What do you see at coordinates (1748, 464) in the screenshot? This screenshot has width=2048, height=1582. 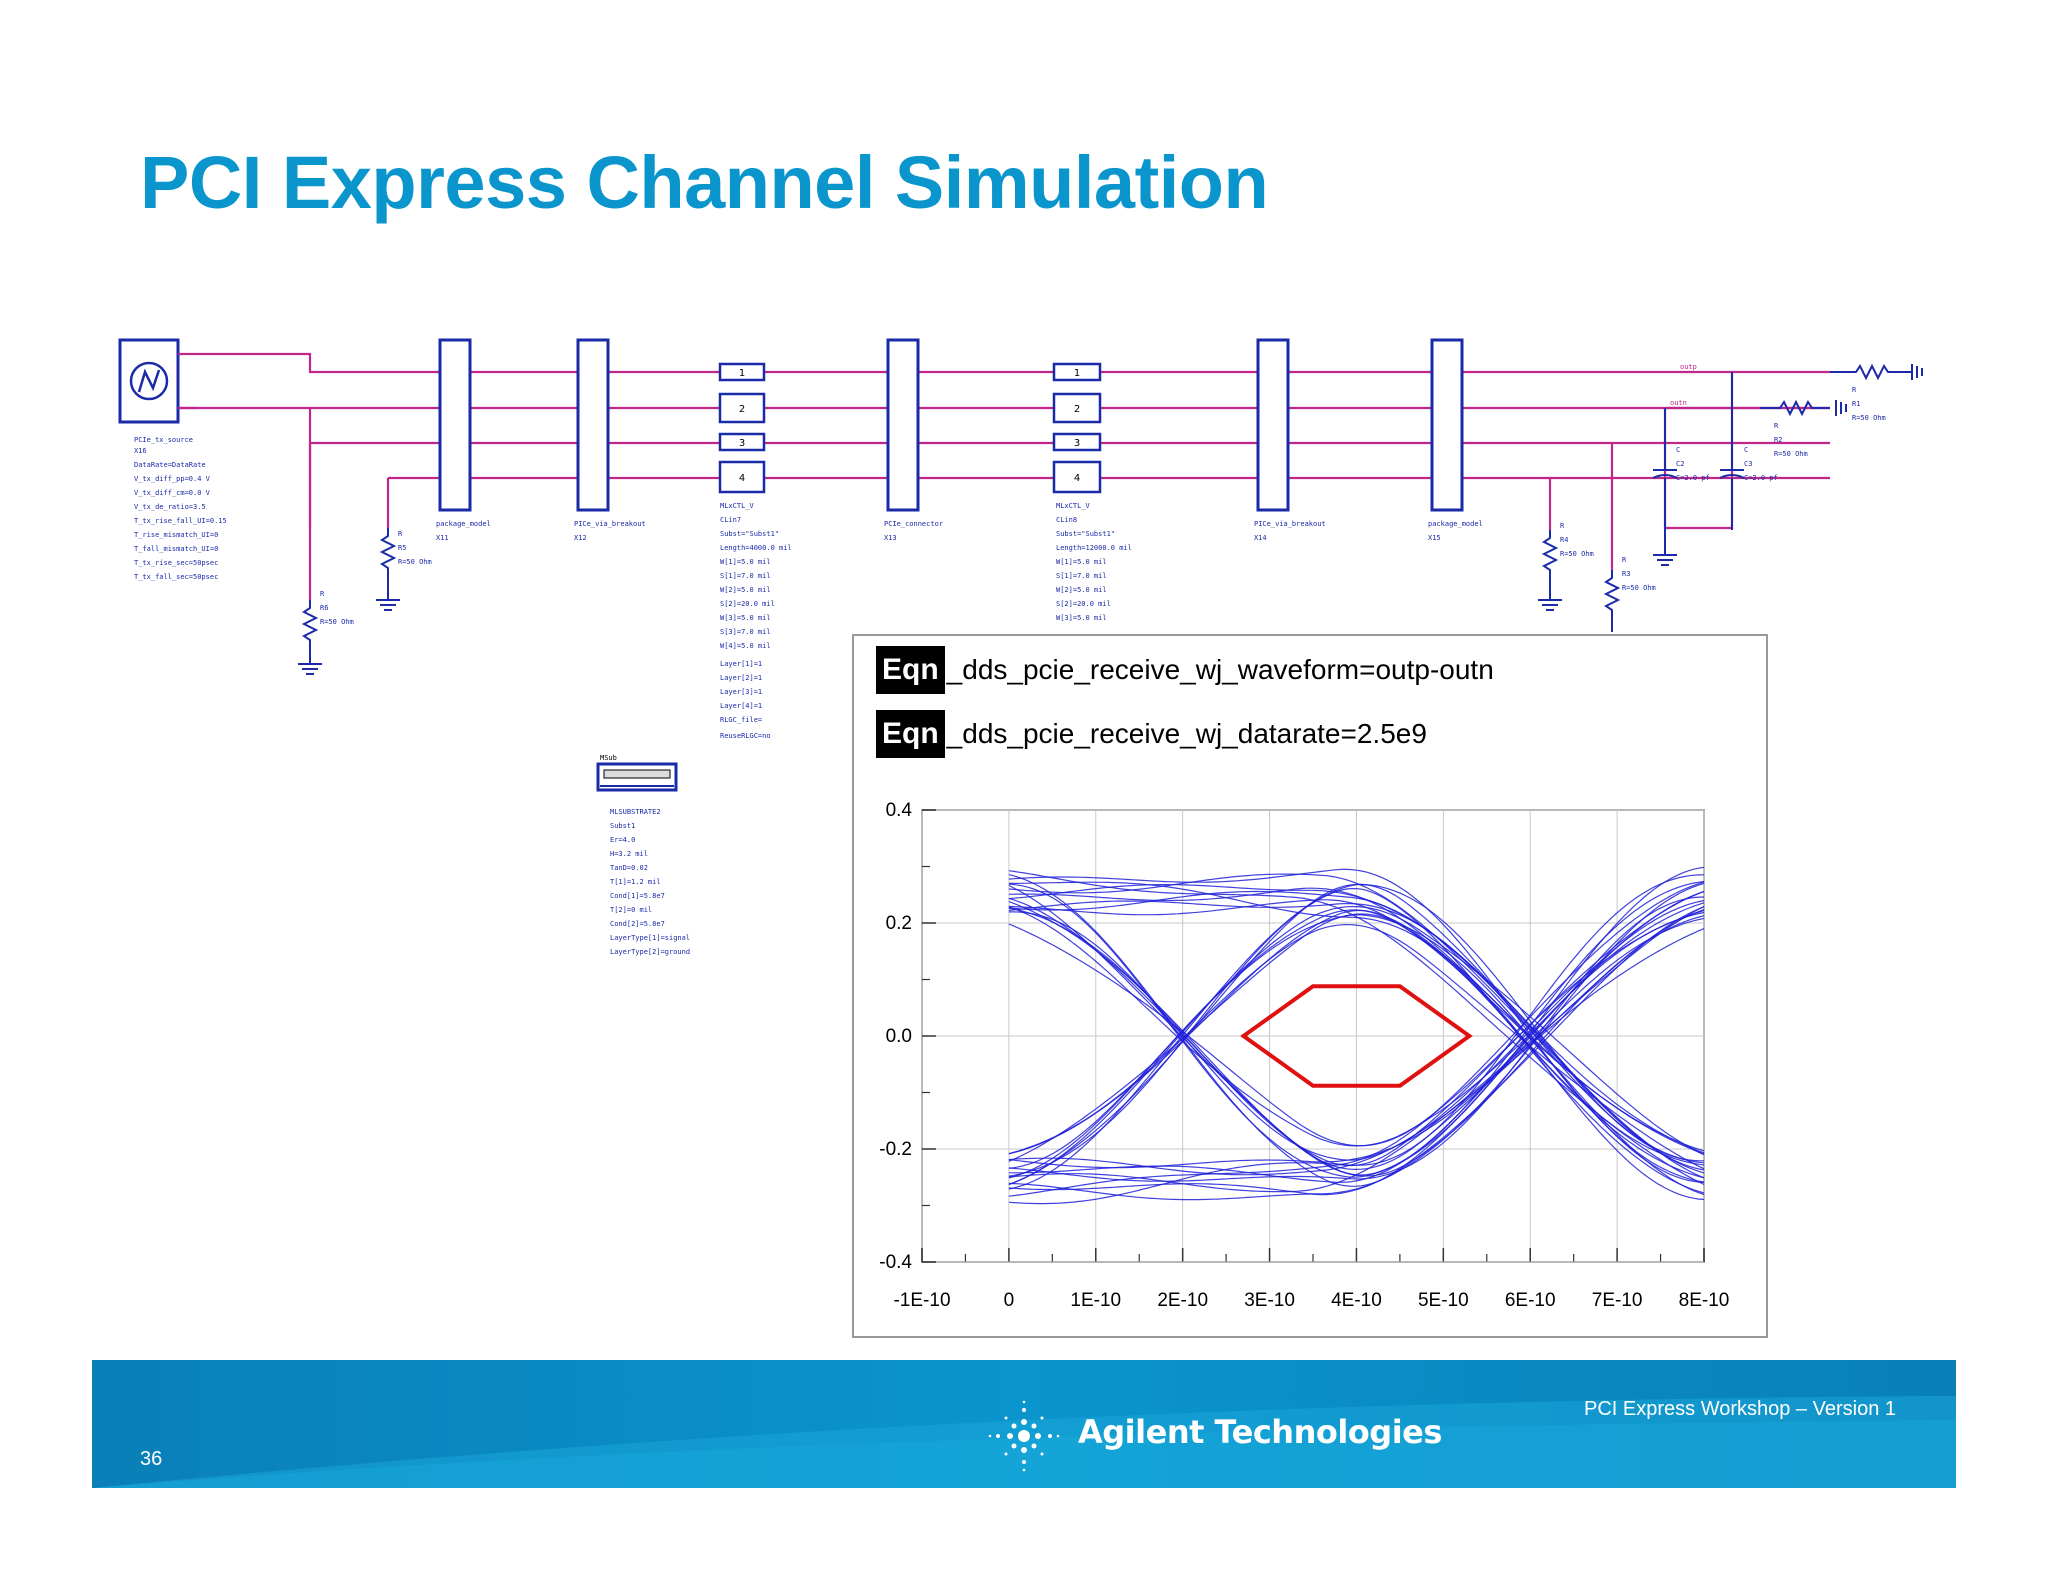 I see `capacitor-label: C3` at bounding box center [1748, 464].